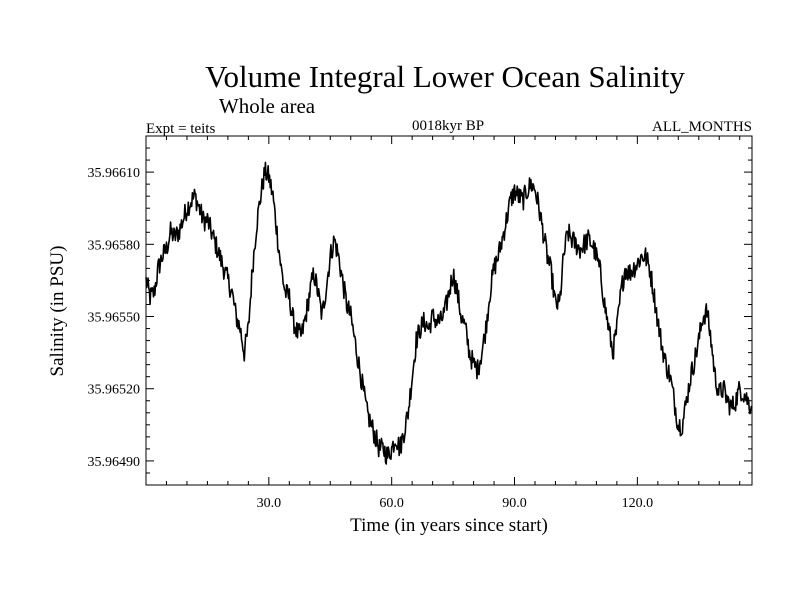 This screenshot has width=800, height=605. What do you see at coordinates (702, 127) in the screenshot?
I see `annotation-right: ALL_MONTHS` at bounding box center [702, 127].